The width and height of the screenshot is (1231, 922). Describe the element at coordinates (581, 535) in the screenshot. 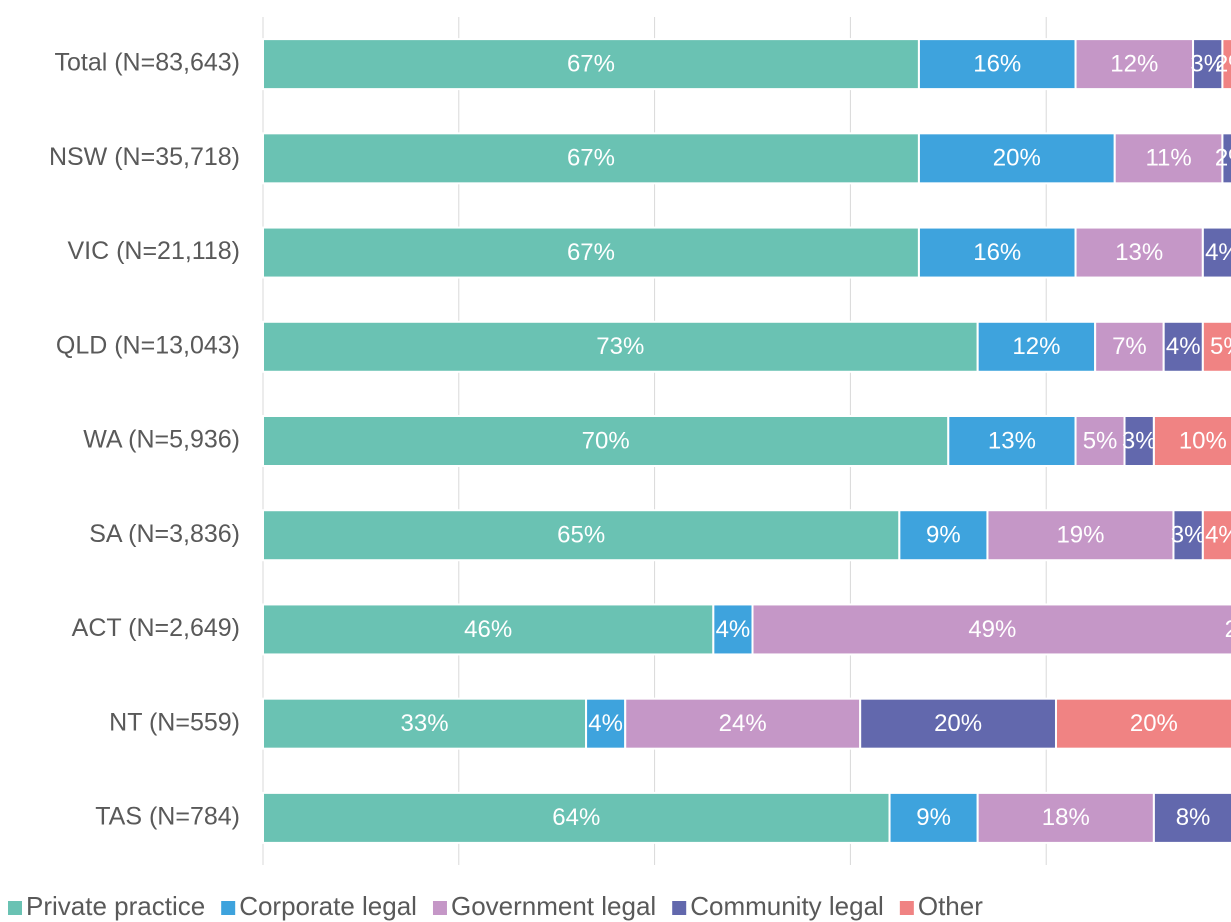

I see `data-label: 65%` at that location.